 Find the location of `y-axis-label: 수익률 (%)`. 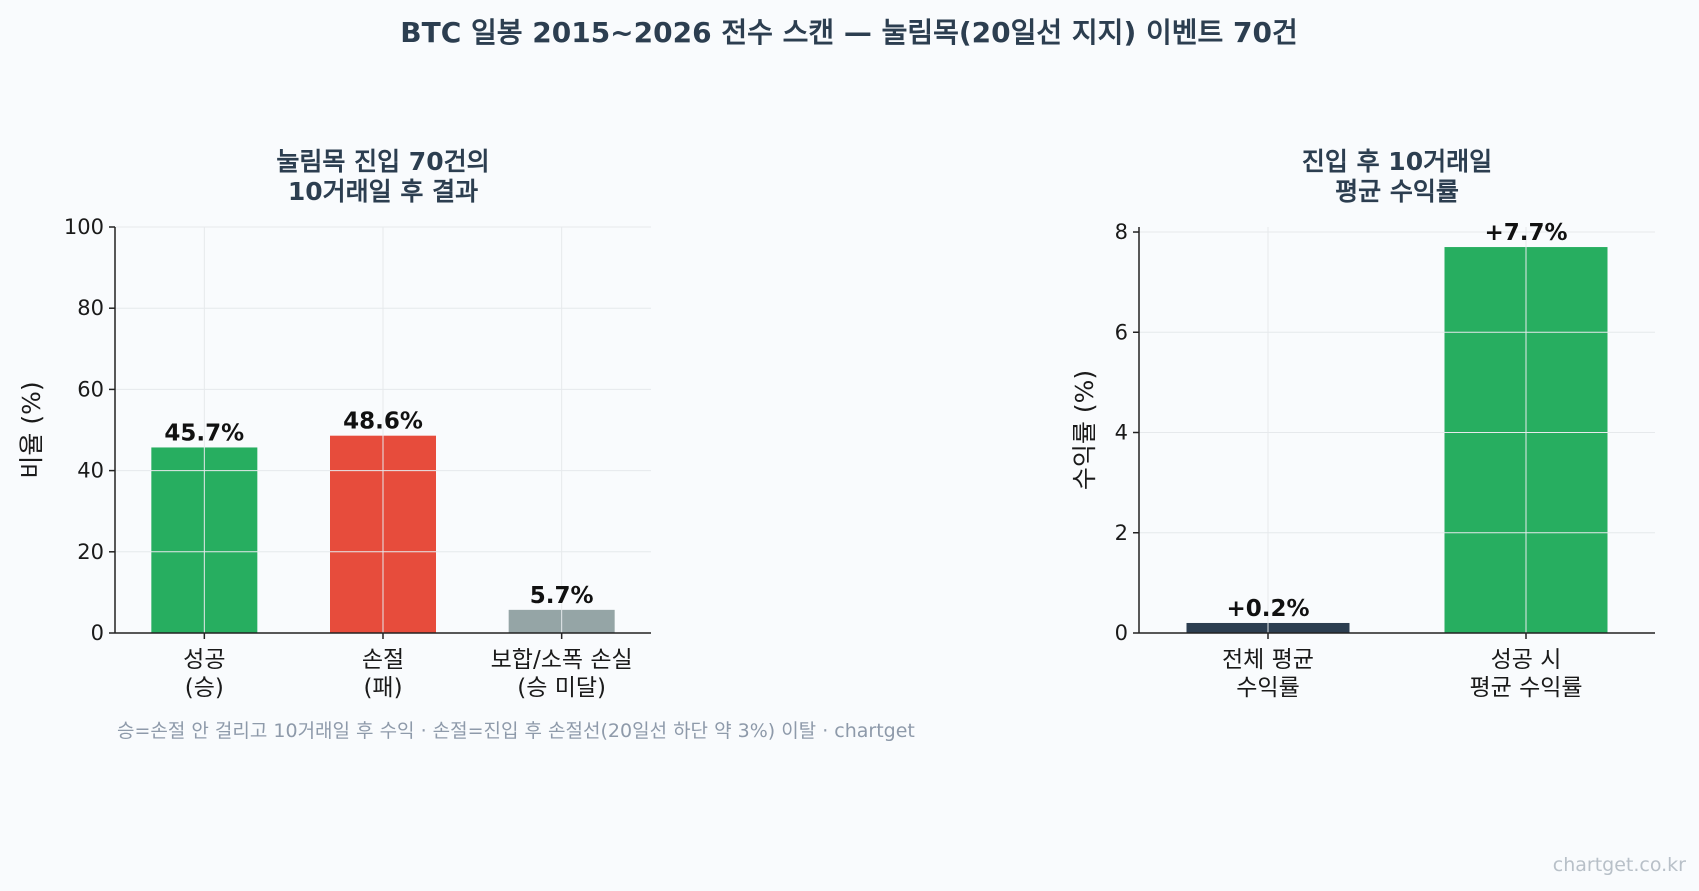

y-axis-label: 수익률 (%) is located at coordinates (1084, 430).